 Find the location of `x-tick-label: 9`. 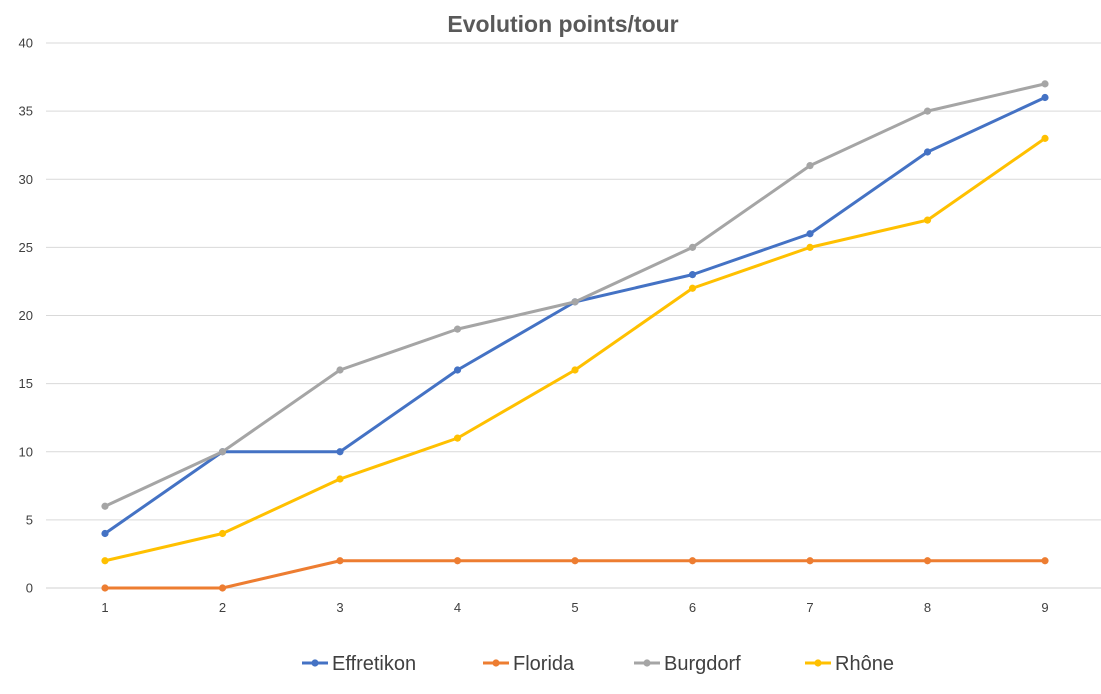

x-tick-label: 9 is located at coordinates (1044, 607).